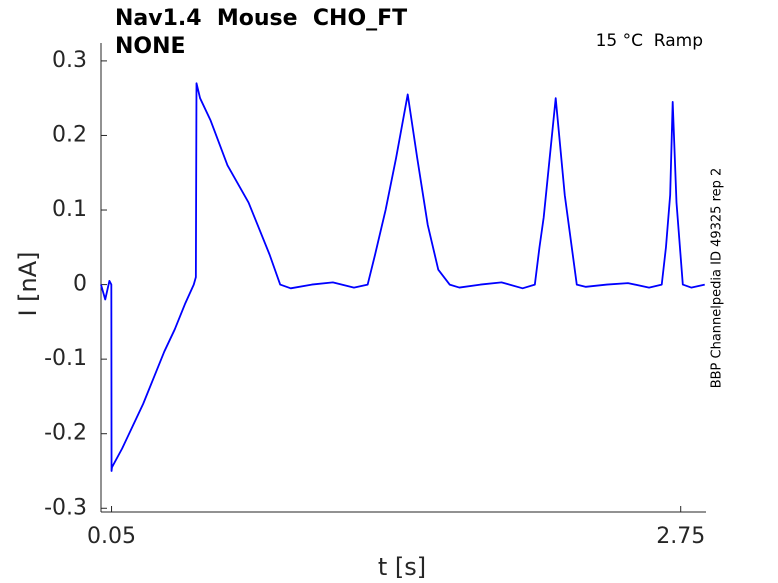 This screenshot has height=583, width=778. I want to click on y-tick-label: 0.3, so click(69, 60).